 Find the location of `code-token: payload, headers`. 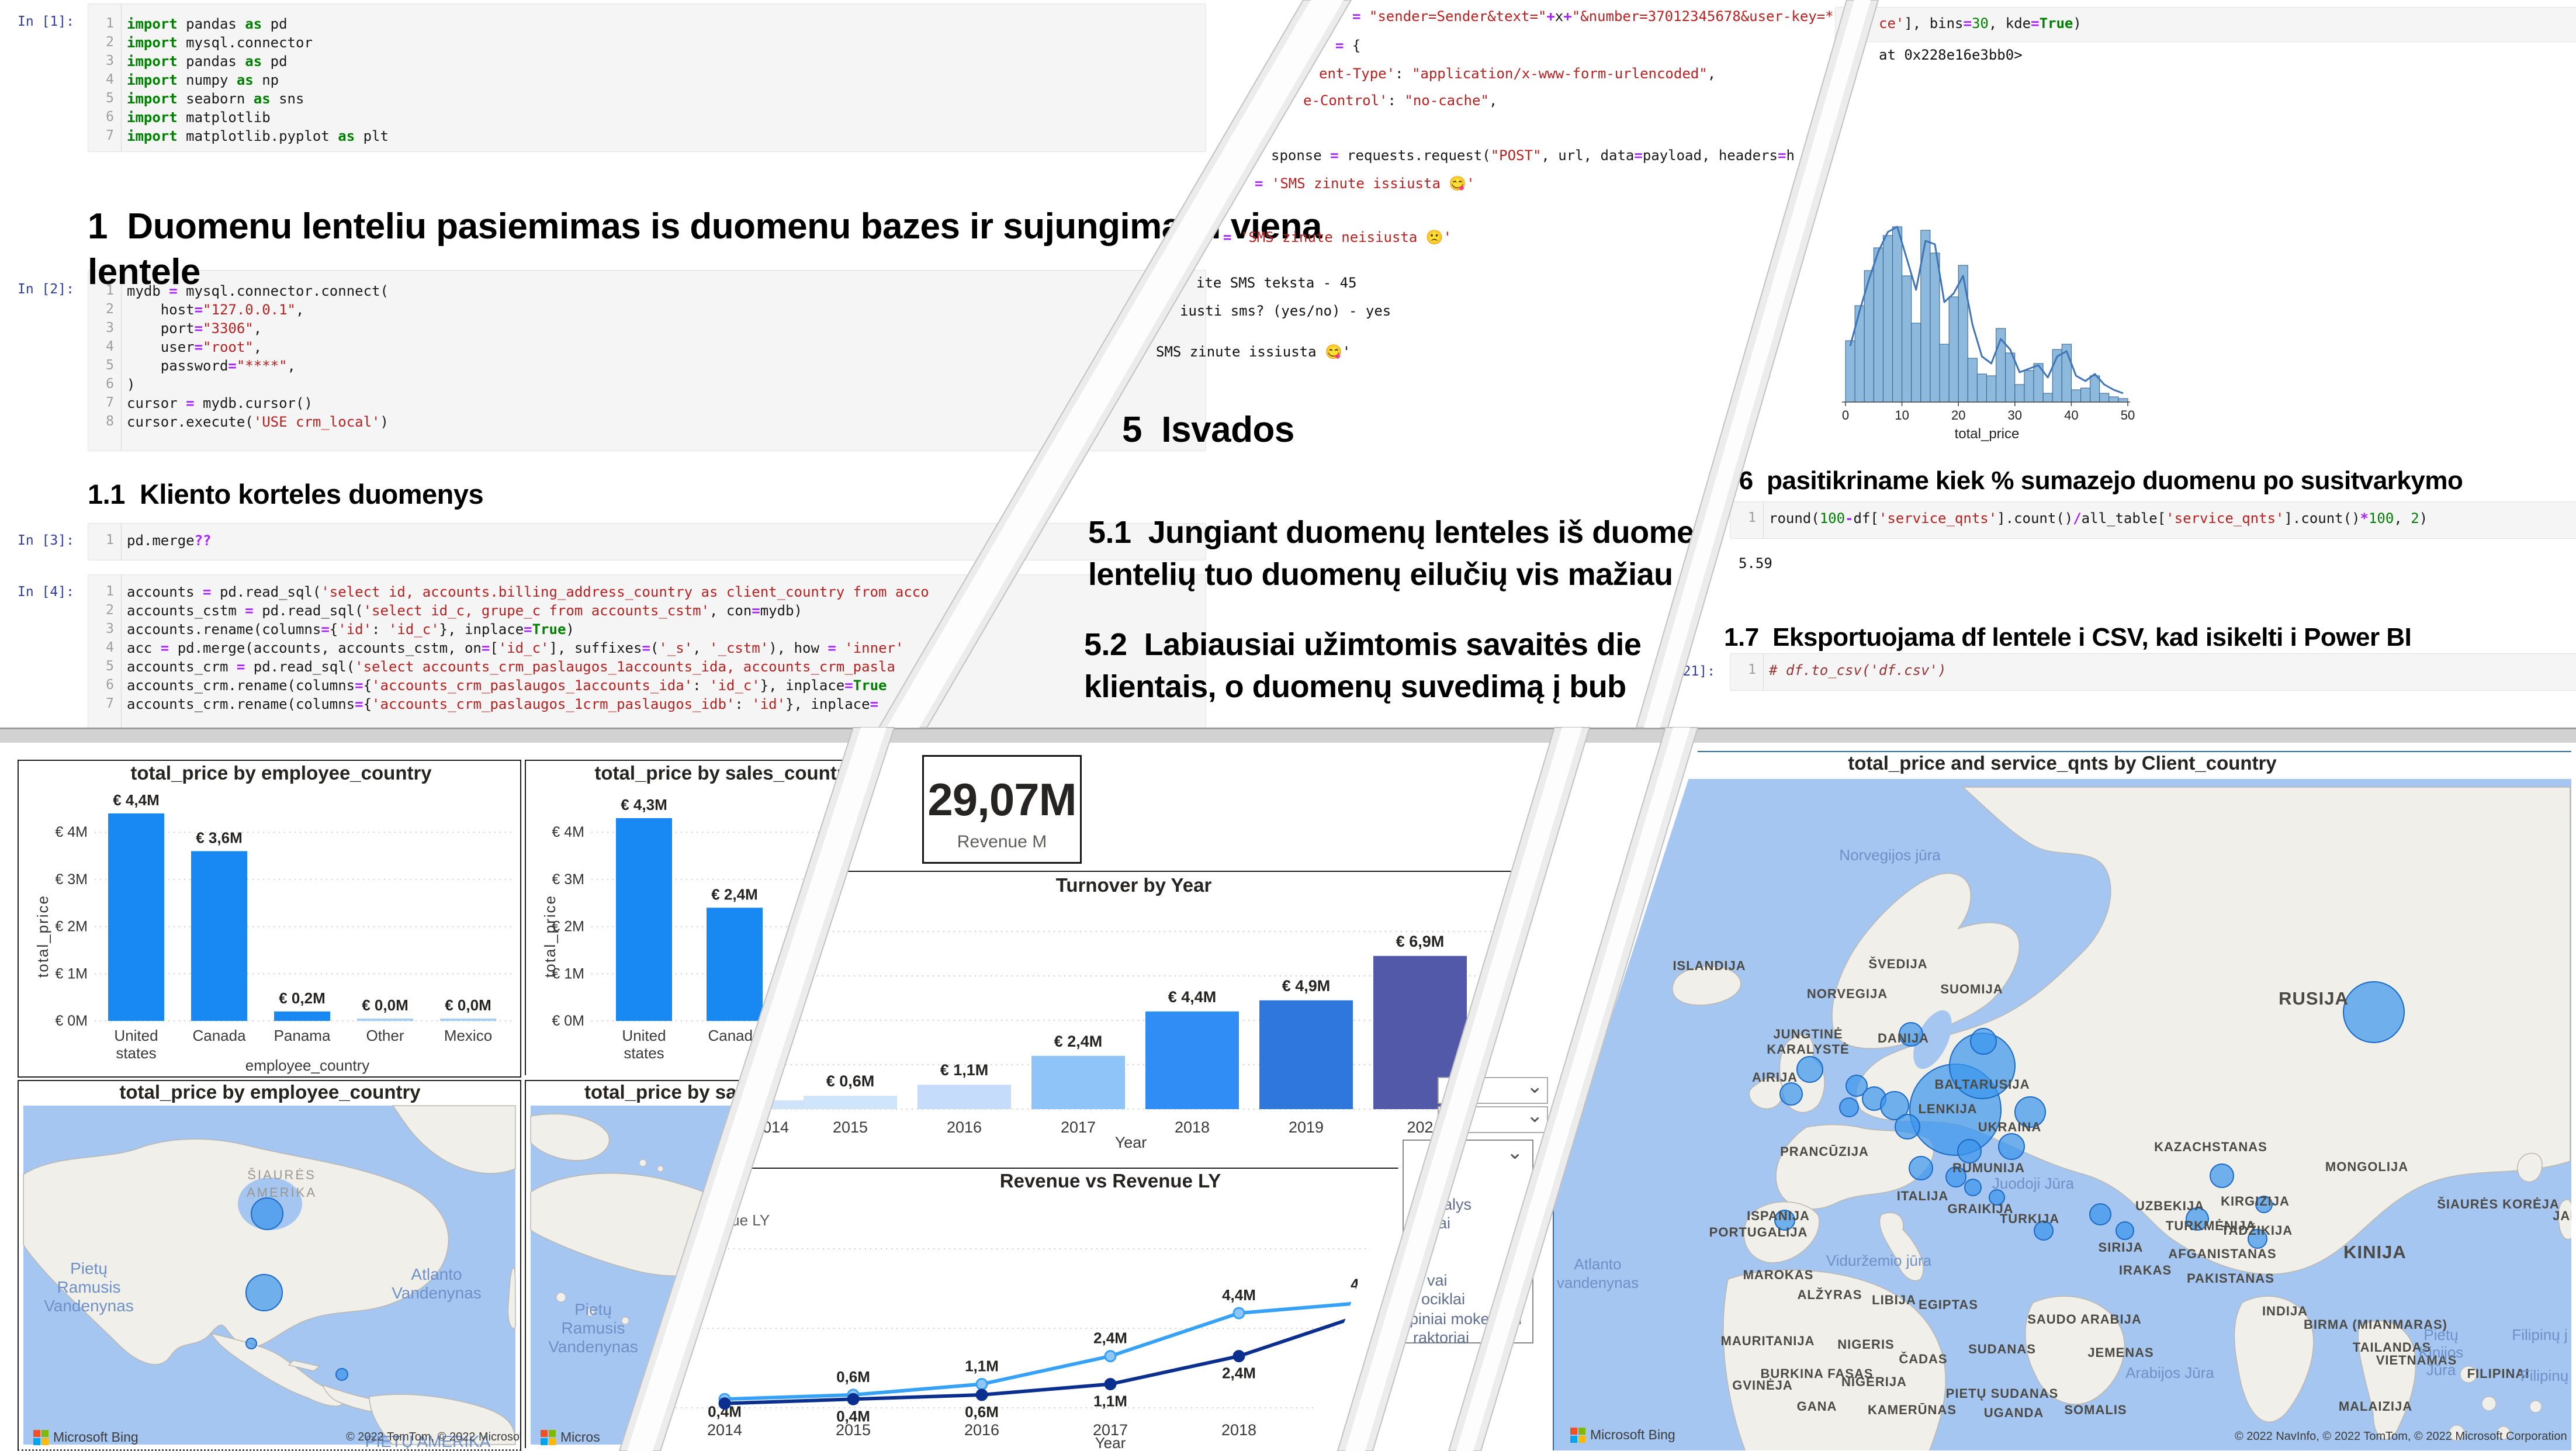

code-token: payload, headers is located at coordinates (1710, 155).